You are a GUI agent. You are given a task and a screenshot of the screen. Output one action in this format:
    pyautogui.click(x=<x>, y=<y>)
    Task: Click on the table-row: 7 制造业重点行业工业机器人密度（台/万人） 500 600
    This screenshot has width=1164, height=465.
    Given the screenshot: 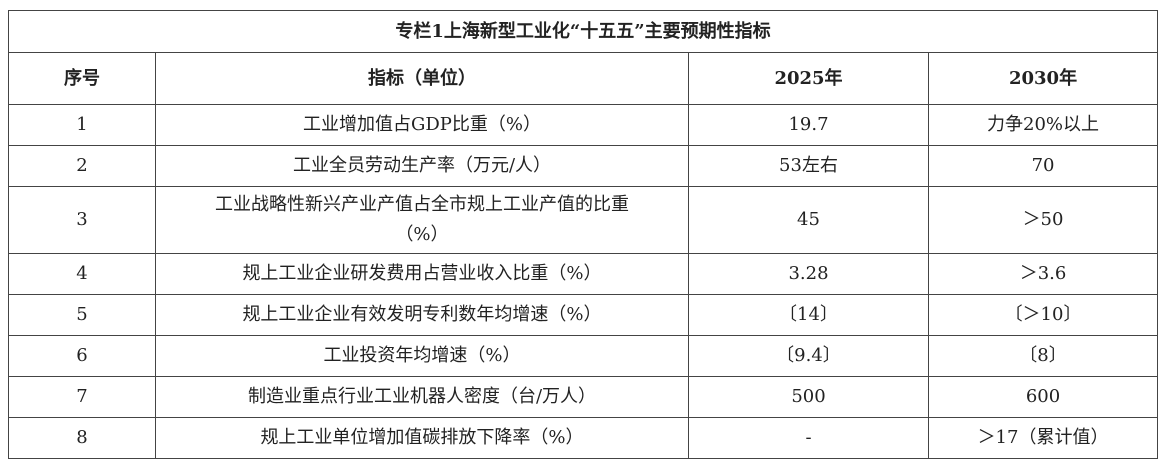 What is the action you would take?
    pyautogui.click(x=583, y=397)
    